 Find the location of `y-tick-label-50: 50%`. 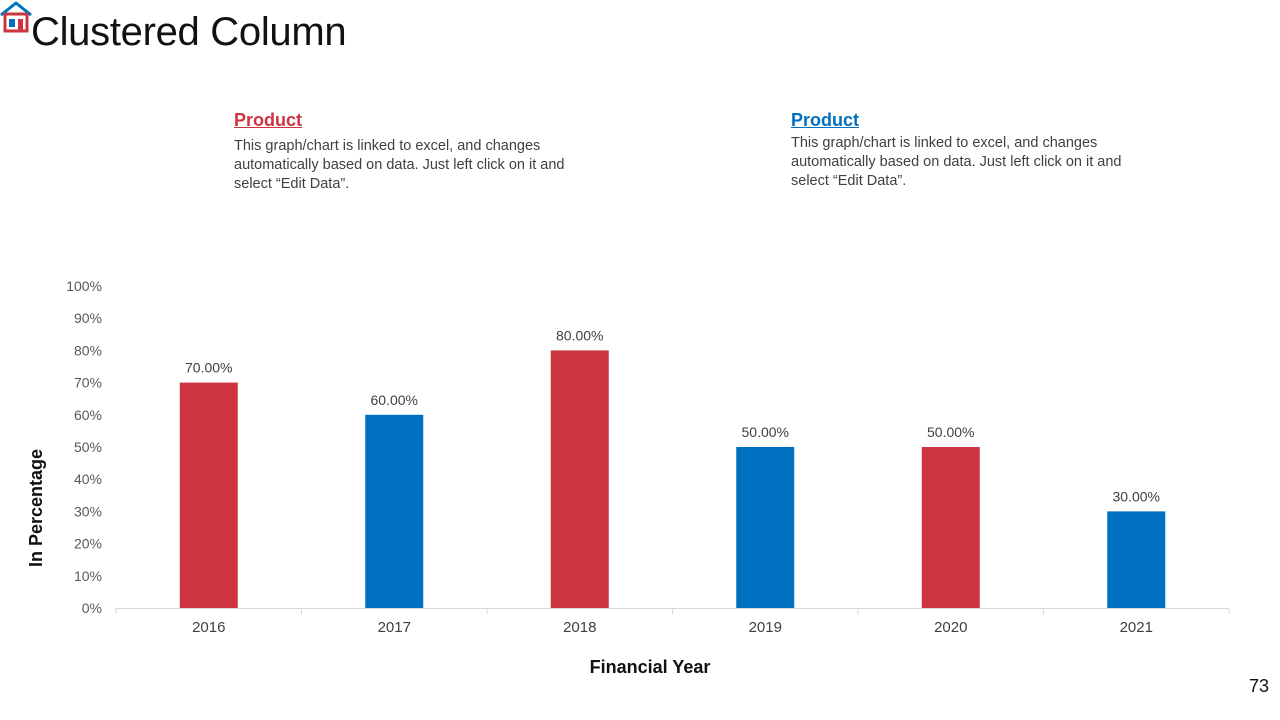

y-tick-label-50: 50% is located at coordinates (88, 447).